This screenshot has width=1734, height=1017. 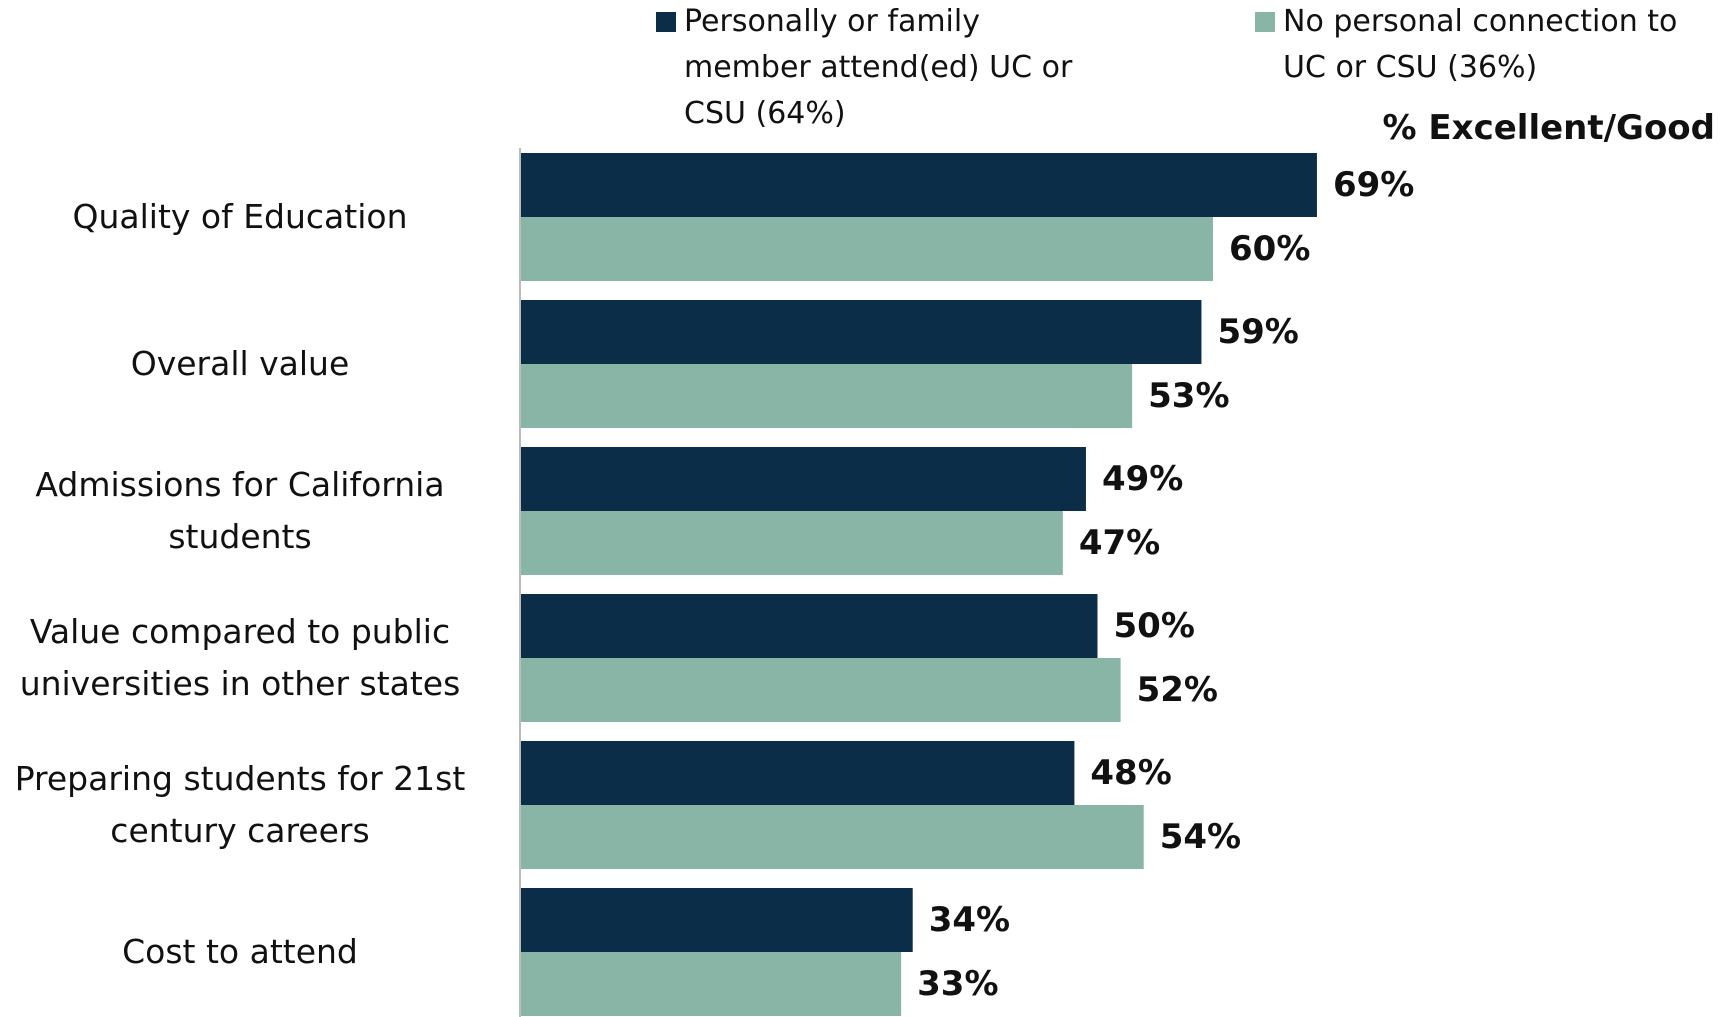 I want to click on category-label: Quality of Education, so click(x=240, y=216).